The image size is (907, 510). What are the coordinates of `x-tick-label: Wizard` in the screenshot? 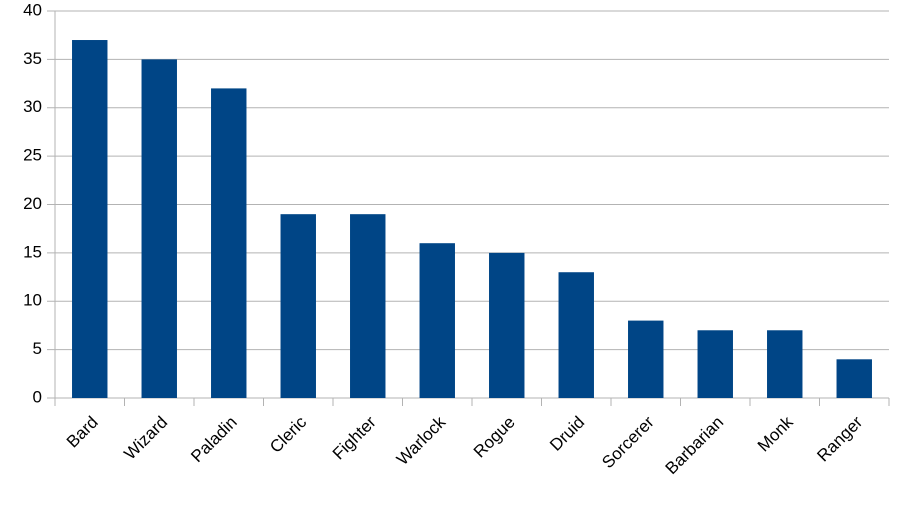 It's located at (145, 438).